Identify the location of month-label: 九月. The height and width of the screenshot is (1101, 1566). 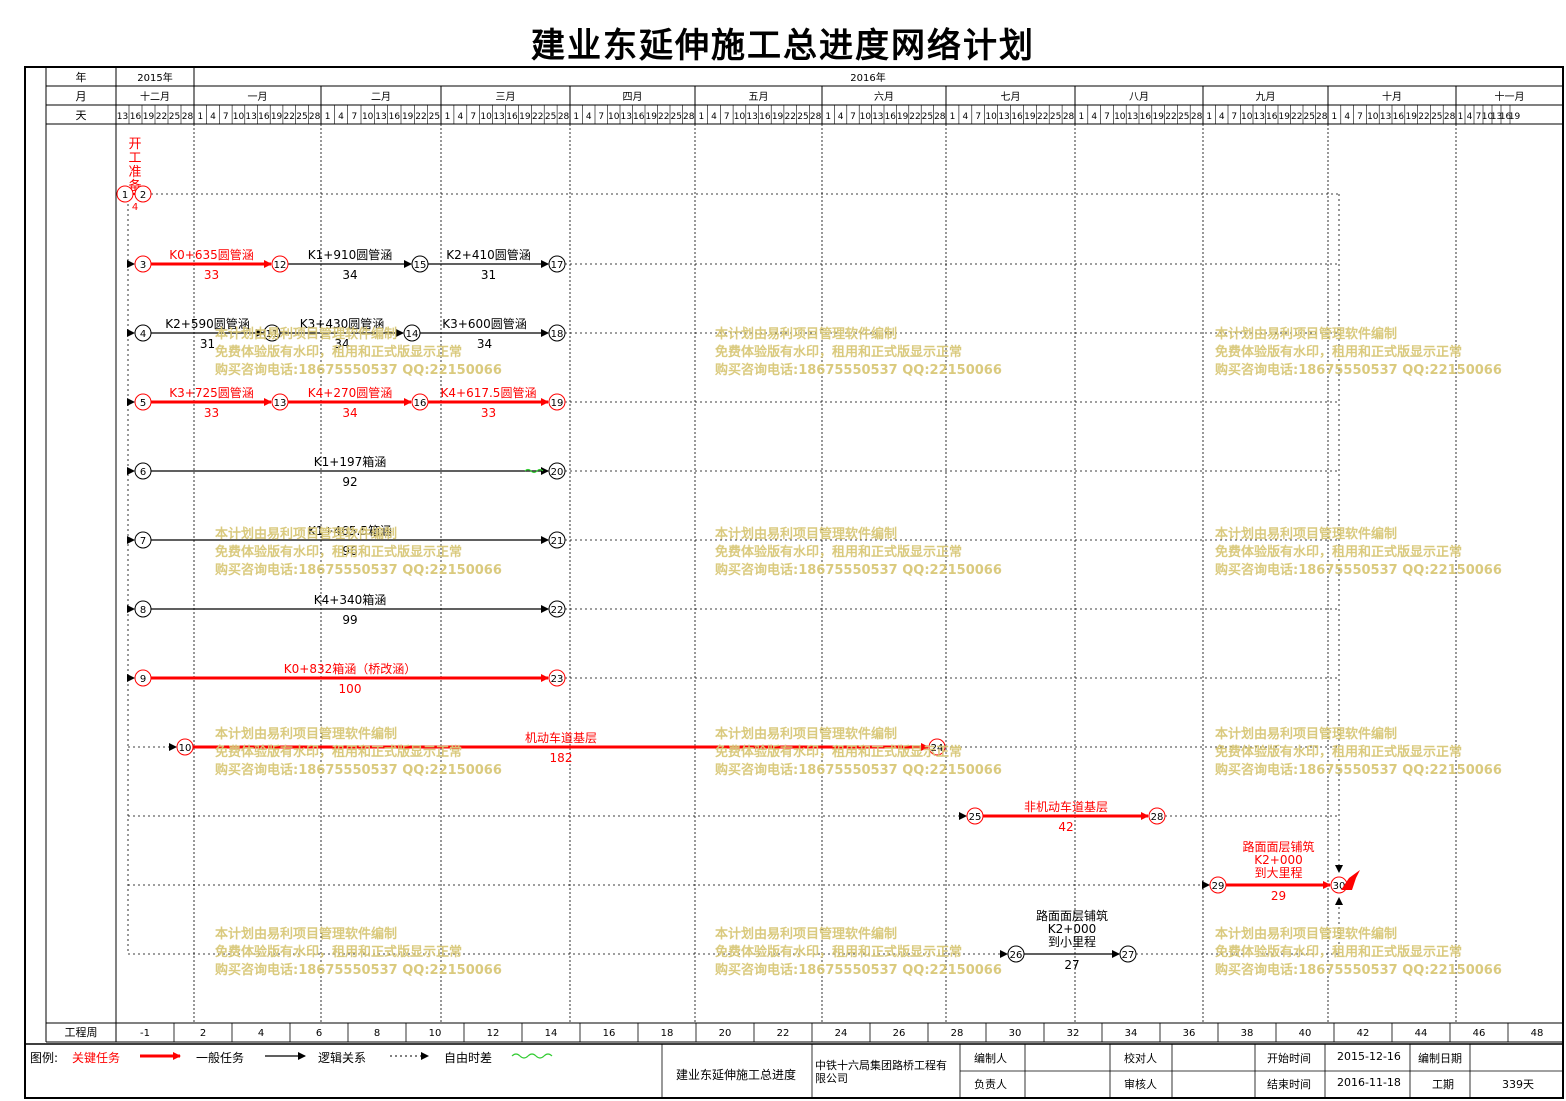
(1266, 97).